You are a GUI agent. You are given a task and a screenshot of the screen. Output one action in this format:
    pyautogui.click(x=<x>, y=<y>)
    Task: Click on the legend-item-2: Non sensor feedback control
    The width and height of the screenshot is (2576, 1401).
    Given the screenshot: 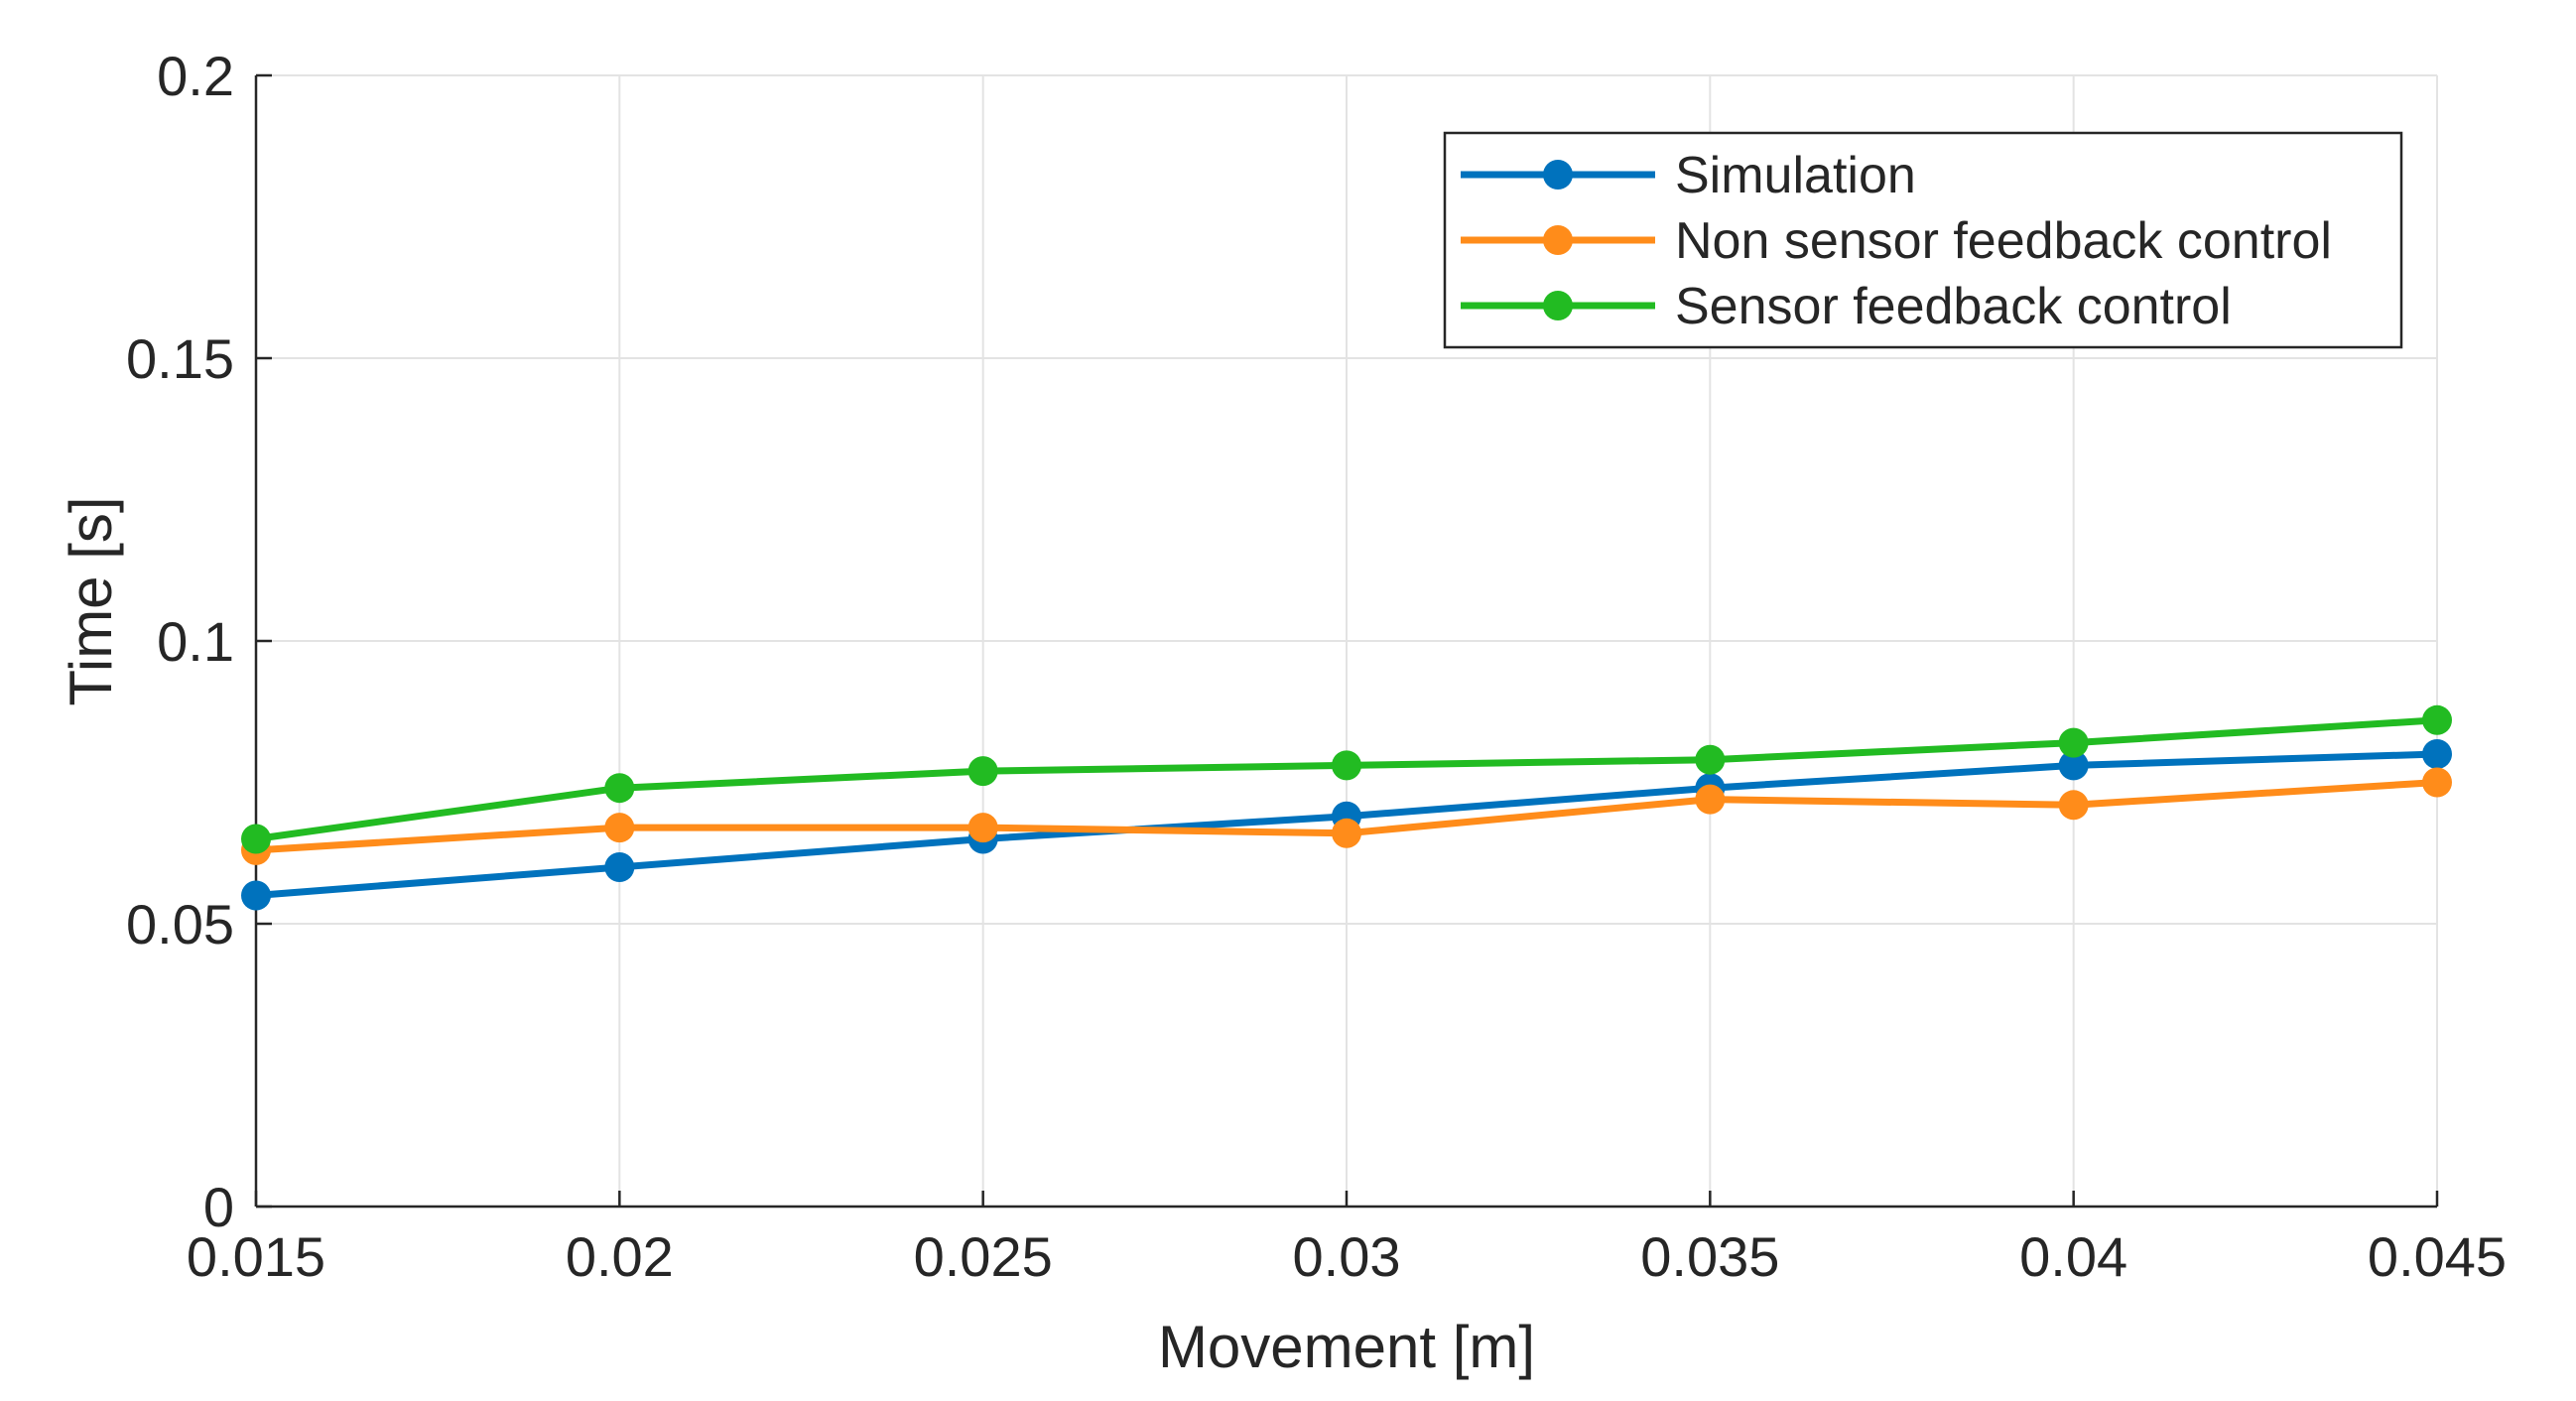 What is the action you would take?
    pyautogui.click(x=1897, y=241)
    